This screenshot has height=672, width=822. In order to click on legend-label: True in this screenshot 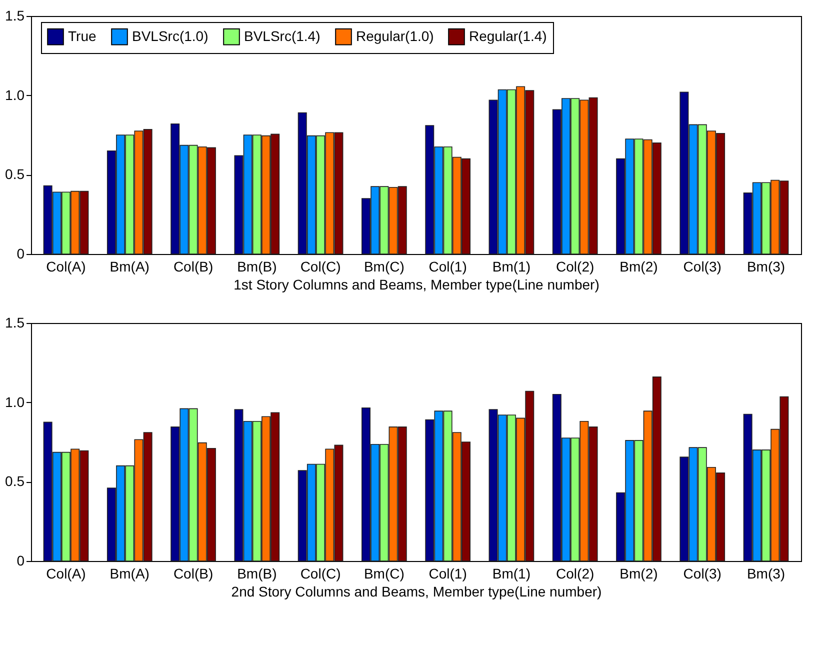, I will do `click(82, 36)`.